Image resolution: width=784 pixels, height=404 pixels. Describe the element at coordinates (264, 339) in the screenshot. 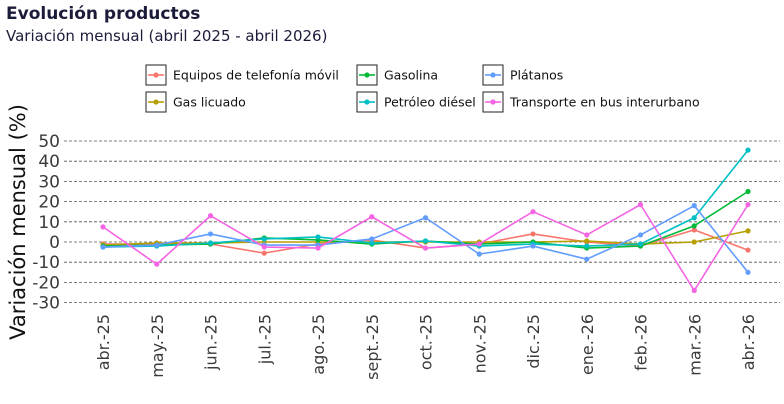

I see `x-tick-label: jul.-25` at that location.